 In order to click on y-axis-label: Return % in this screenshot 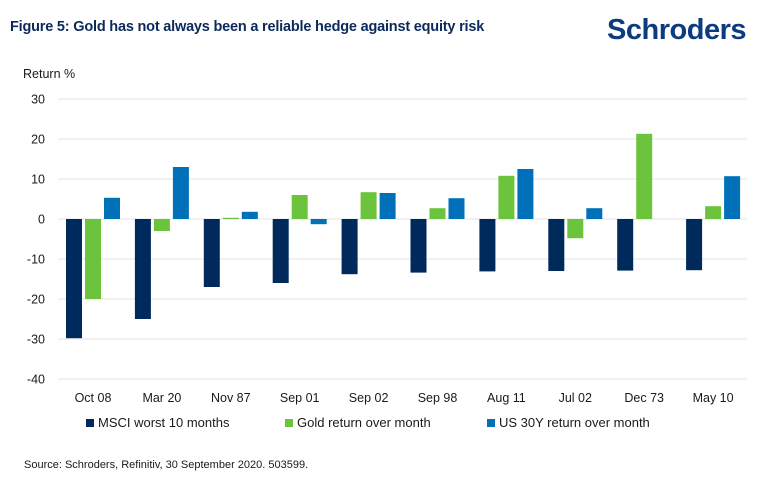, I will do `click(49, 74)`.